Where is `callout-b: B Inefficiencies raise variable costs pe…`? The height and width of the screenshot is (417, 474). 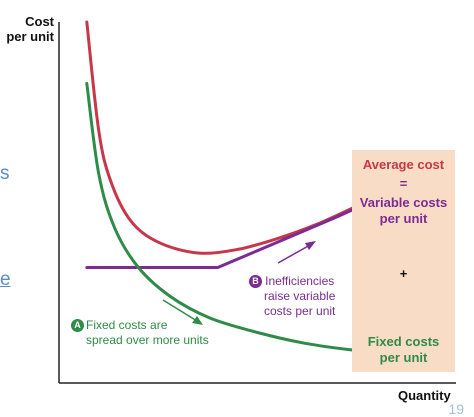
callout-b: B Inefficiencies raise variable costs pe… is located at coordinates (292, 296).